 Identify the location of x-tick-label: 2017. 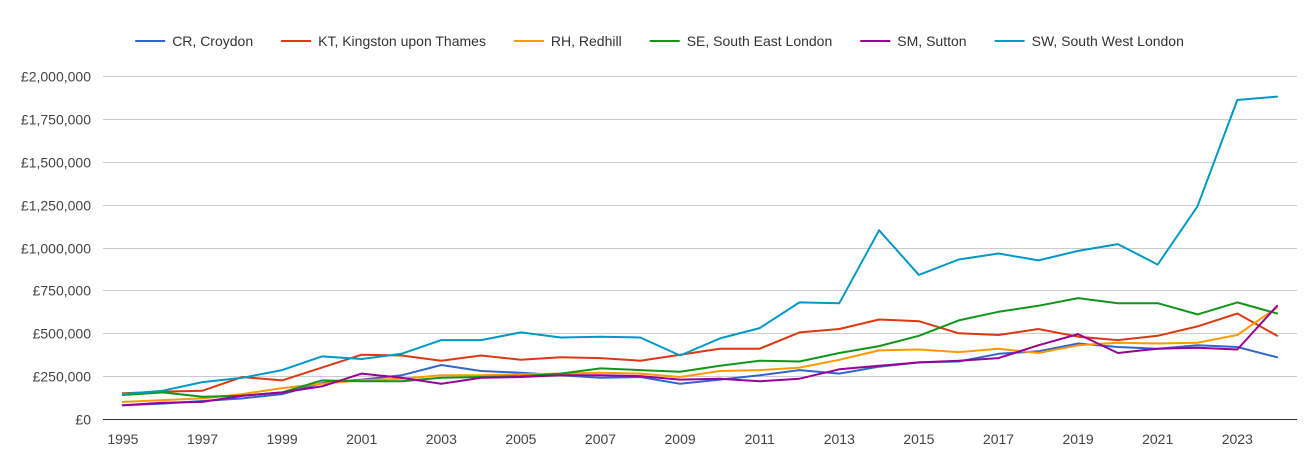
(998, 439).